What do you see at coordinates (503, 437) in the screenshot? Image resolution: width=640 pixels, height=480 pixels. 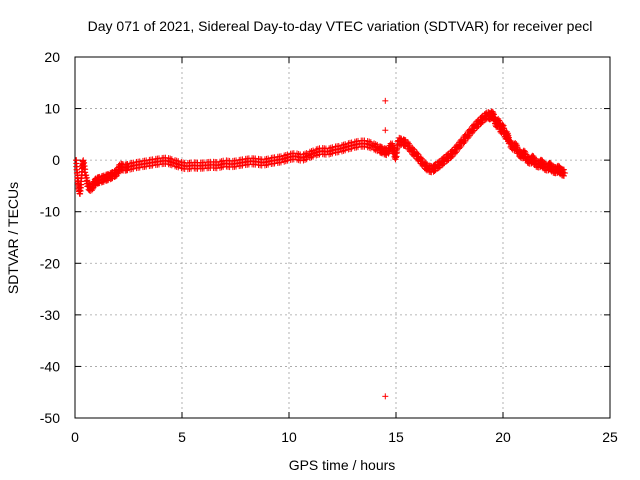 I see `x-tick-label: 20` at bounding box center [503, 437].